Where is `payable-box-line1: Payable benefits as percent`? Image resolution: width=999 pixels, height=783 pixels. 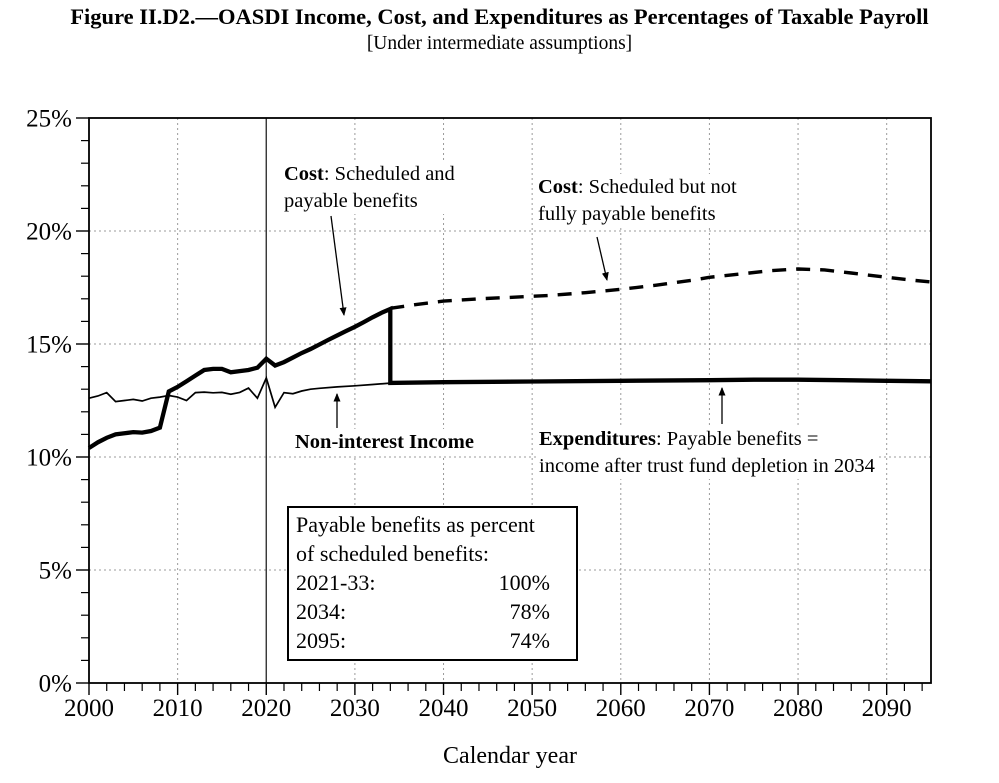 payable-box-line1: Payable benefits as percent is located at coordinates (415, 524).